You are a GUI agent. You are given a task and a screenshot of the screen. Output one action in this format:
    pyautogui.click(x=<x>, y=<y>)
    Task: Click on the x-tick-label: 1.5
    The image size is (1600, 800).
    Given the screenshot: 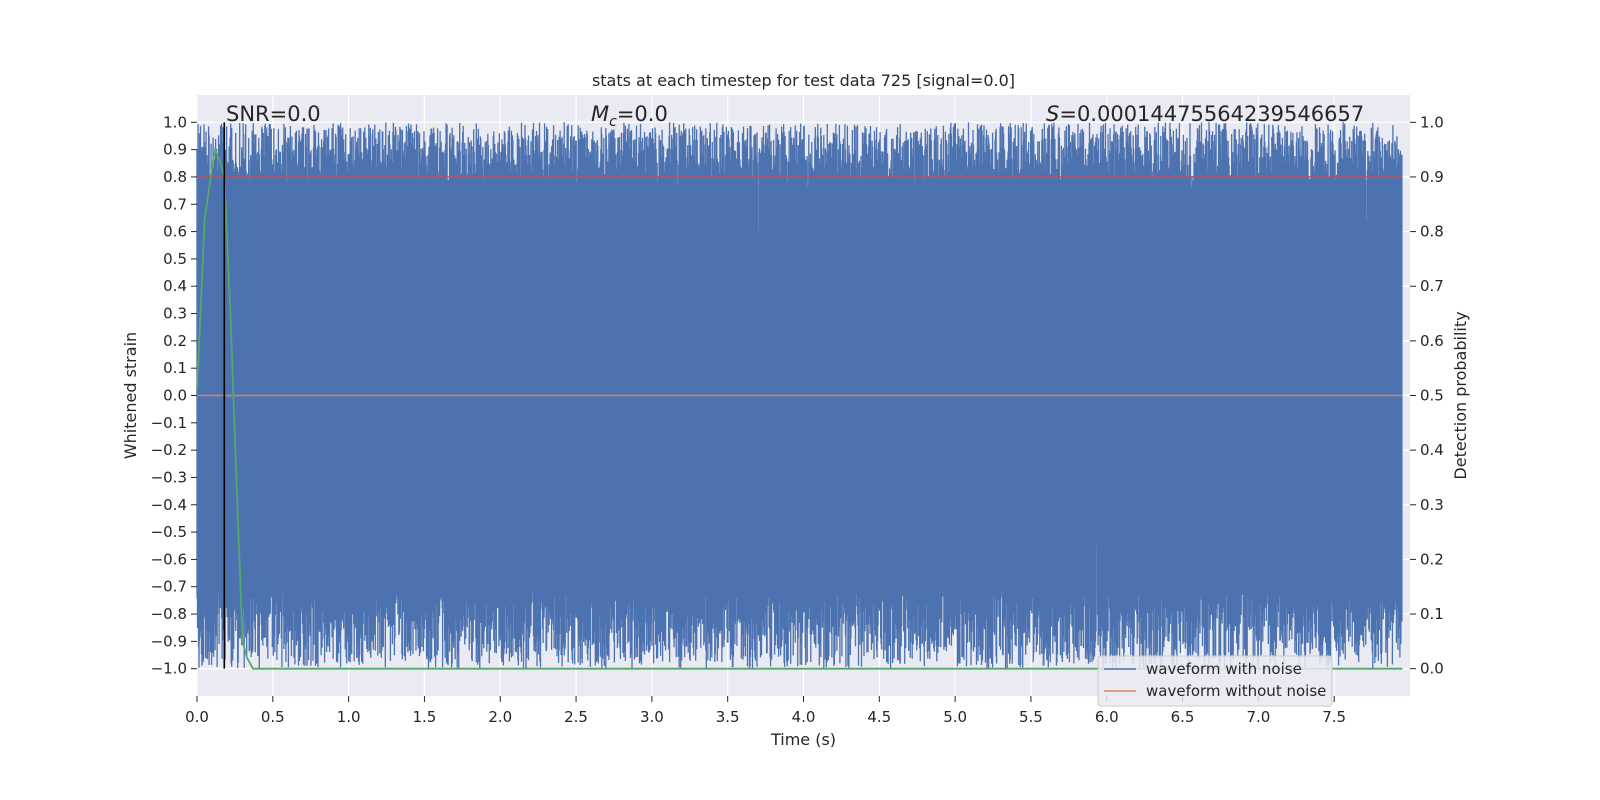 What is the action you would take?
    pyautogui.click(x=425, y=717)
    